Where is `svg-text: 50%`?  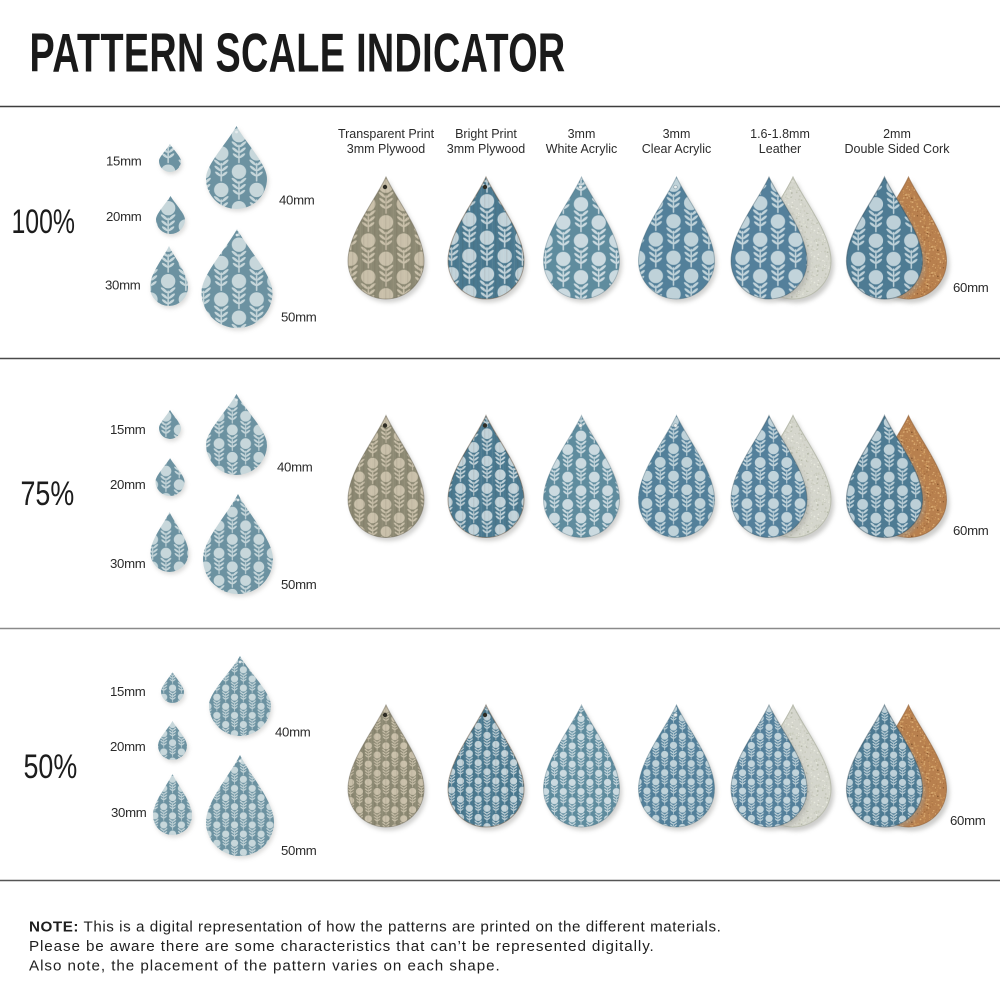
svg-text: 50% is located at coordinates (51, 767).